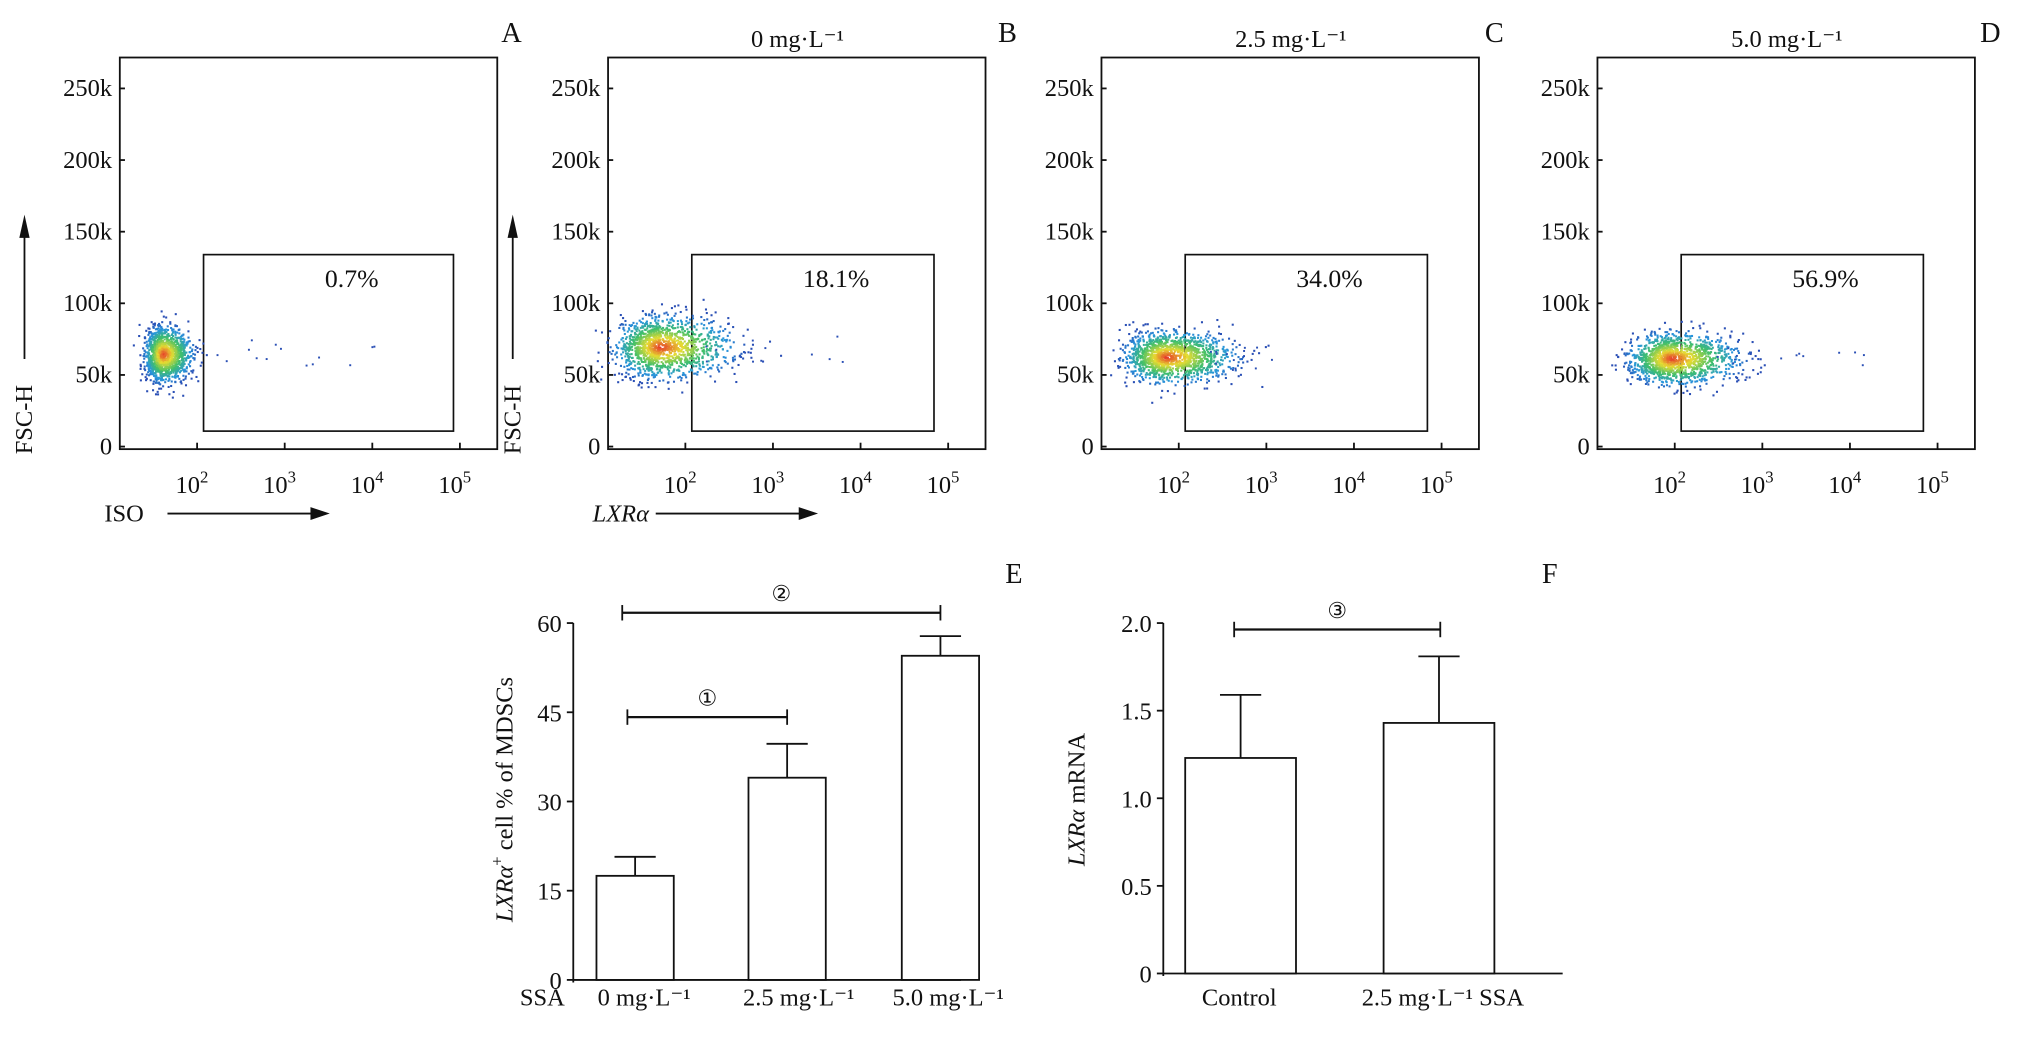 This screenshot has height=1040, width=2020. Describe the element at coordinates (512, 419) in the screenshot. I see `y-axis-label: FSC-H` at that location.